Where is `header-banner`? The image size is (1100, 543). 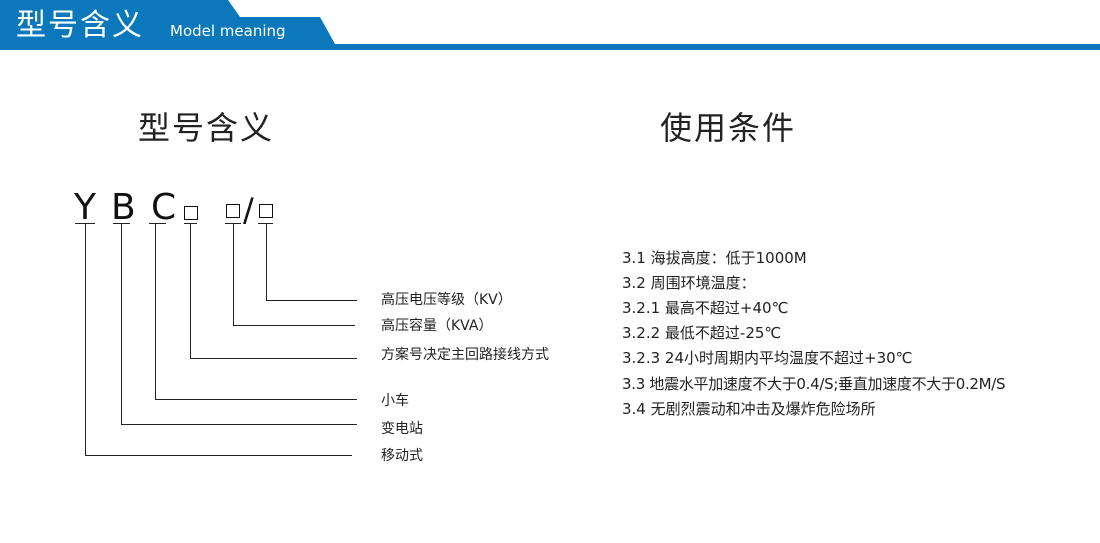 header-banner is located at coordinates (550, 25).